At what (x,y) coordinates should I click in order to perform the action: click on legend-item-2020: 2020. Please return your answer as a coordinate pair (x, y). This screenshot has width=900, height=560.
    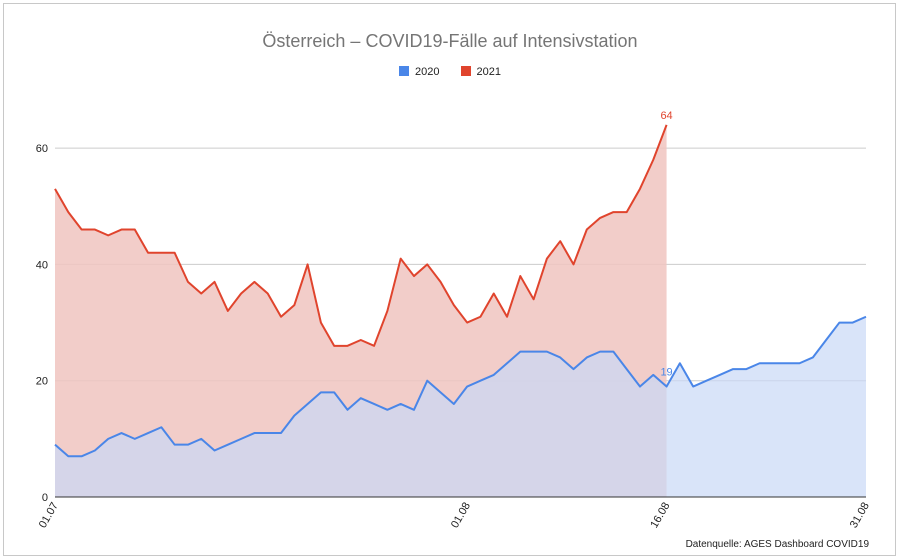
    Looking at the image, I should click on (419, 72).